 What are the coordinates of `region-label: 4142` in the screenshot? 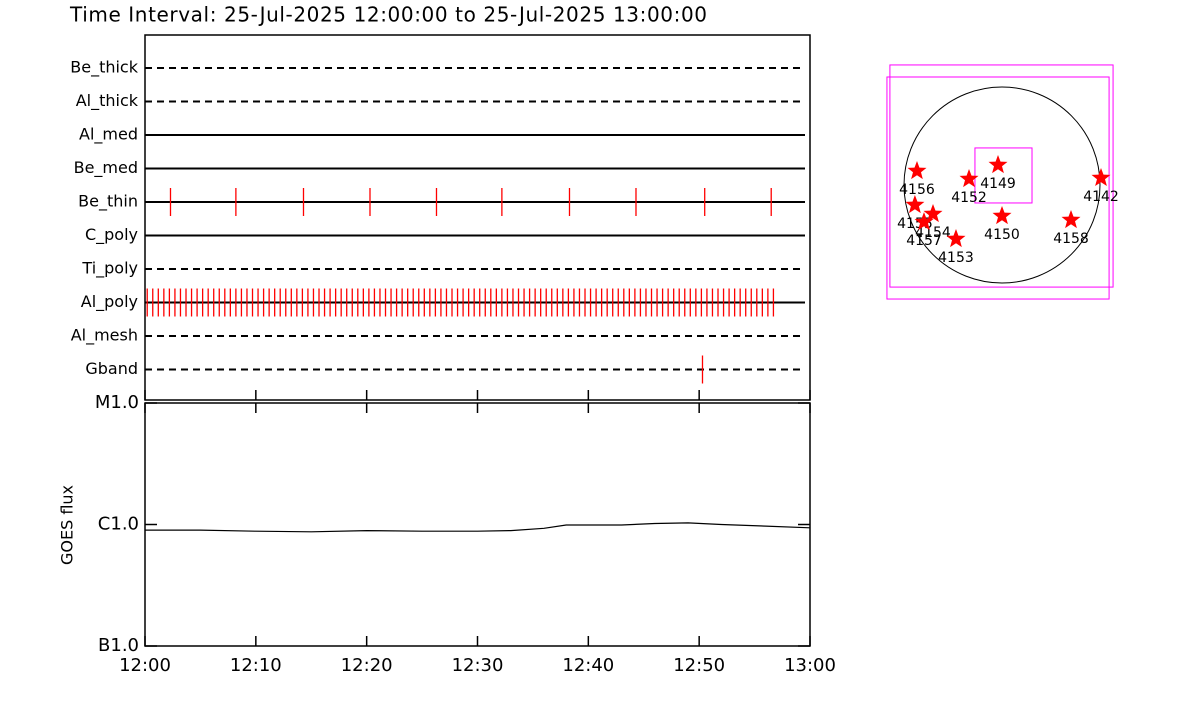 It's located at (1101, 197).